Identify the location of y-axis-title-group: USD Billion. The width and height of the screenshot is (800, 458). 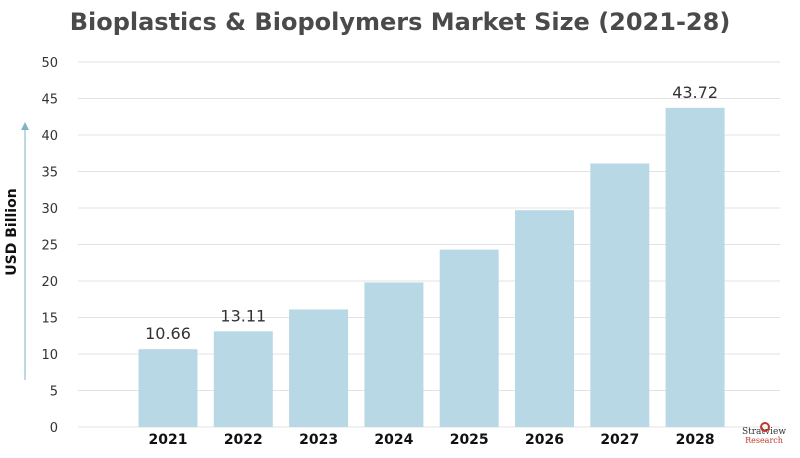
(16, 251).